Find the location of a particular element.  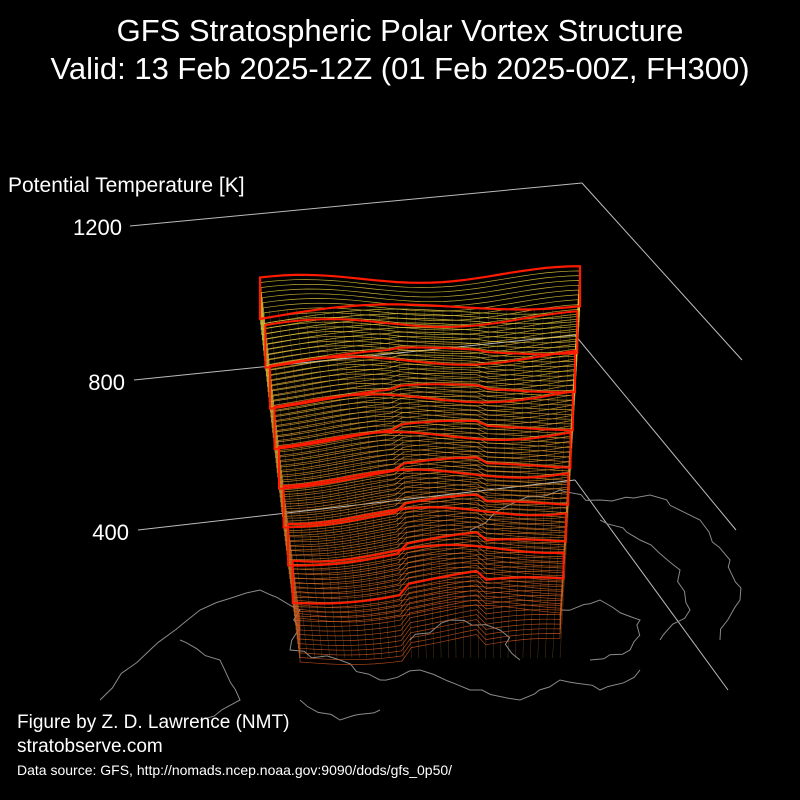

chart-title: GFS Stratospheric Polar Vortex Structure is located at coordinates (400, 30).